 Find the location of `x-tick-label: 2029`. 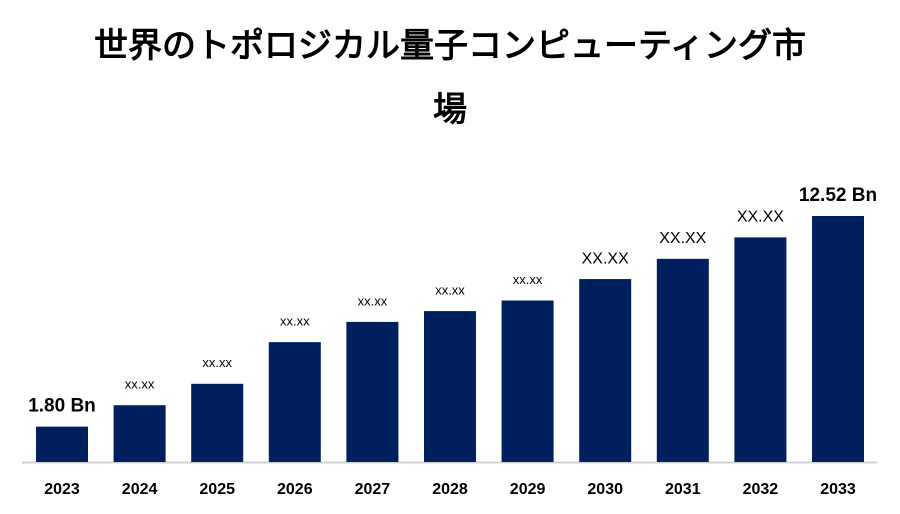

x-tick-label: 2029 is located at coordinates (528, 489).